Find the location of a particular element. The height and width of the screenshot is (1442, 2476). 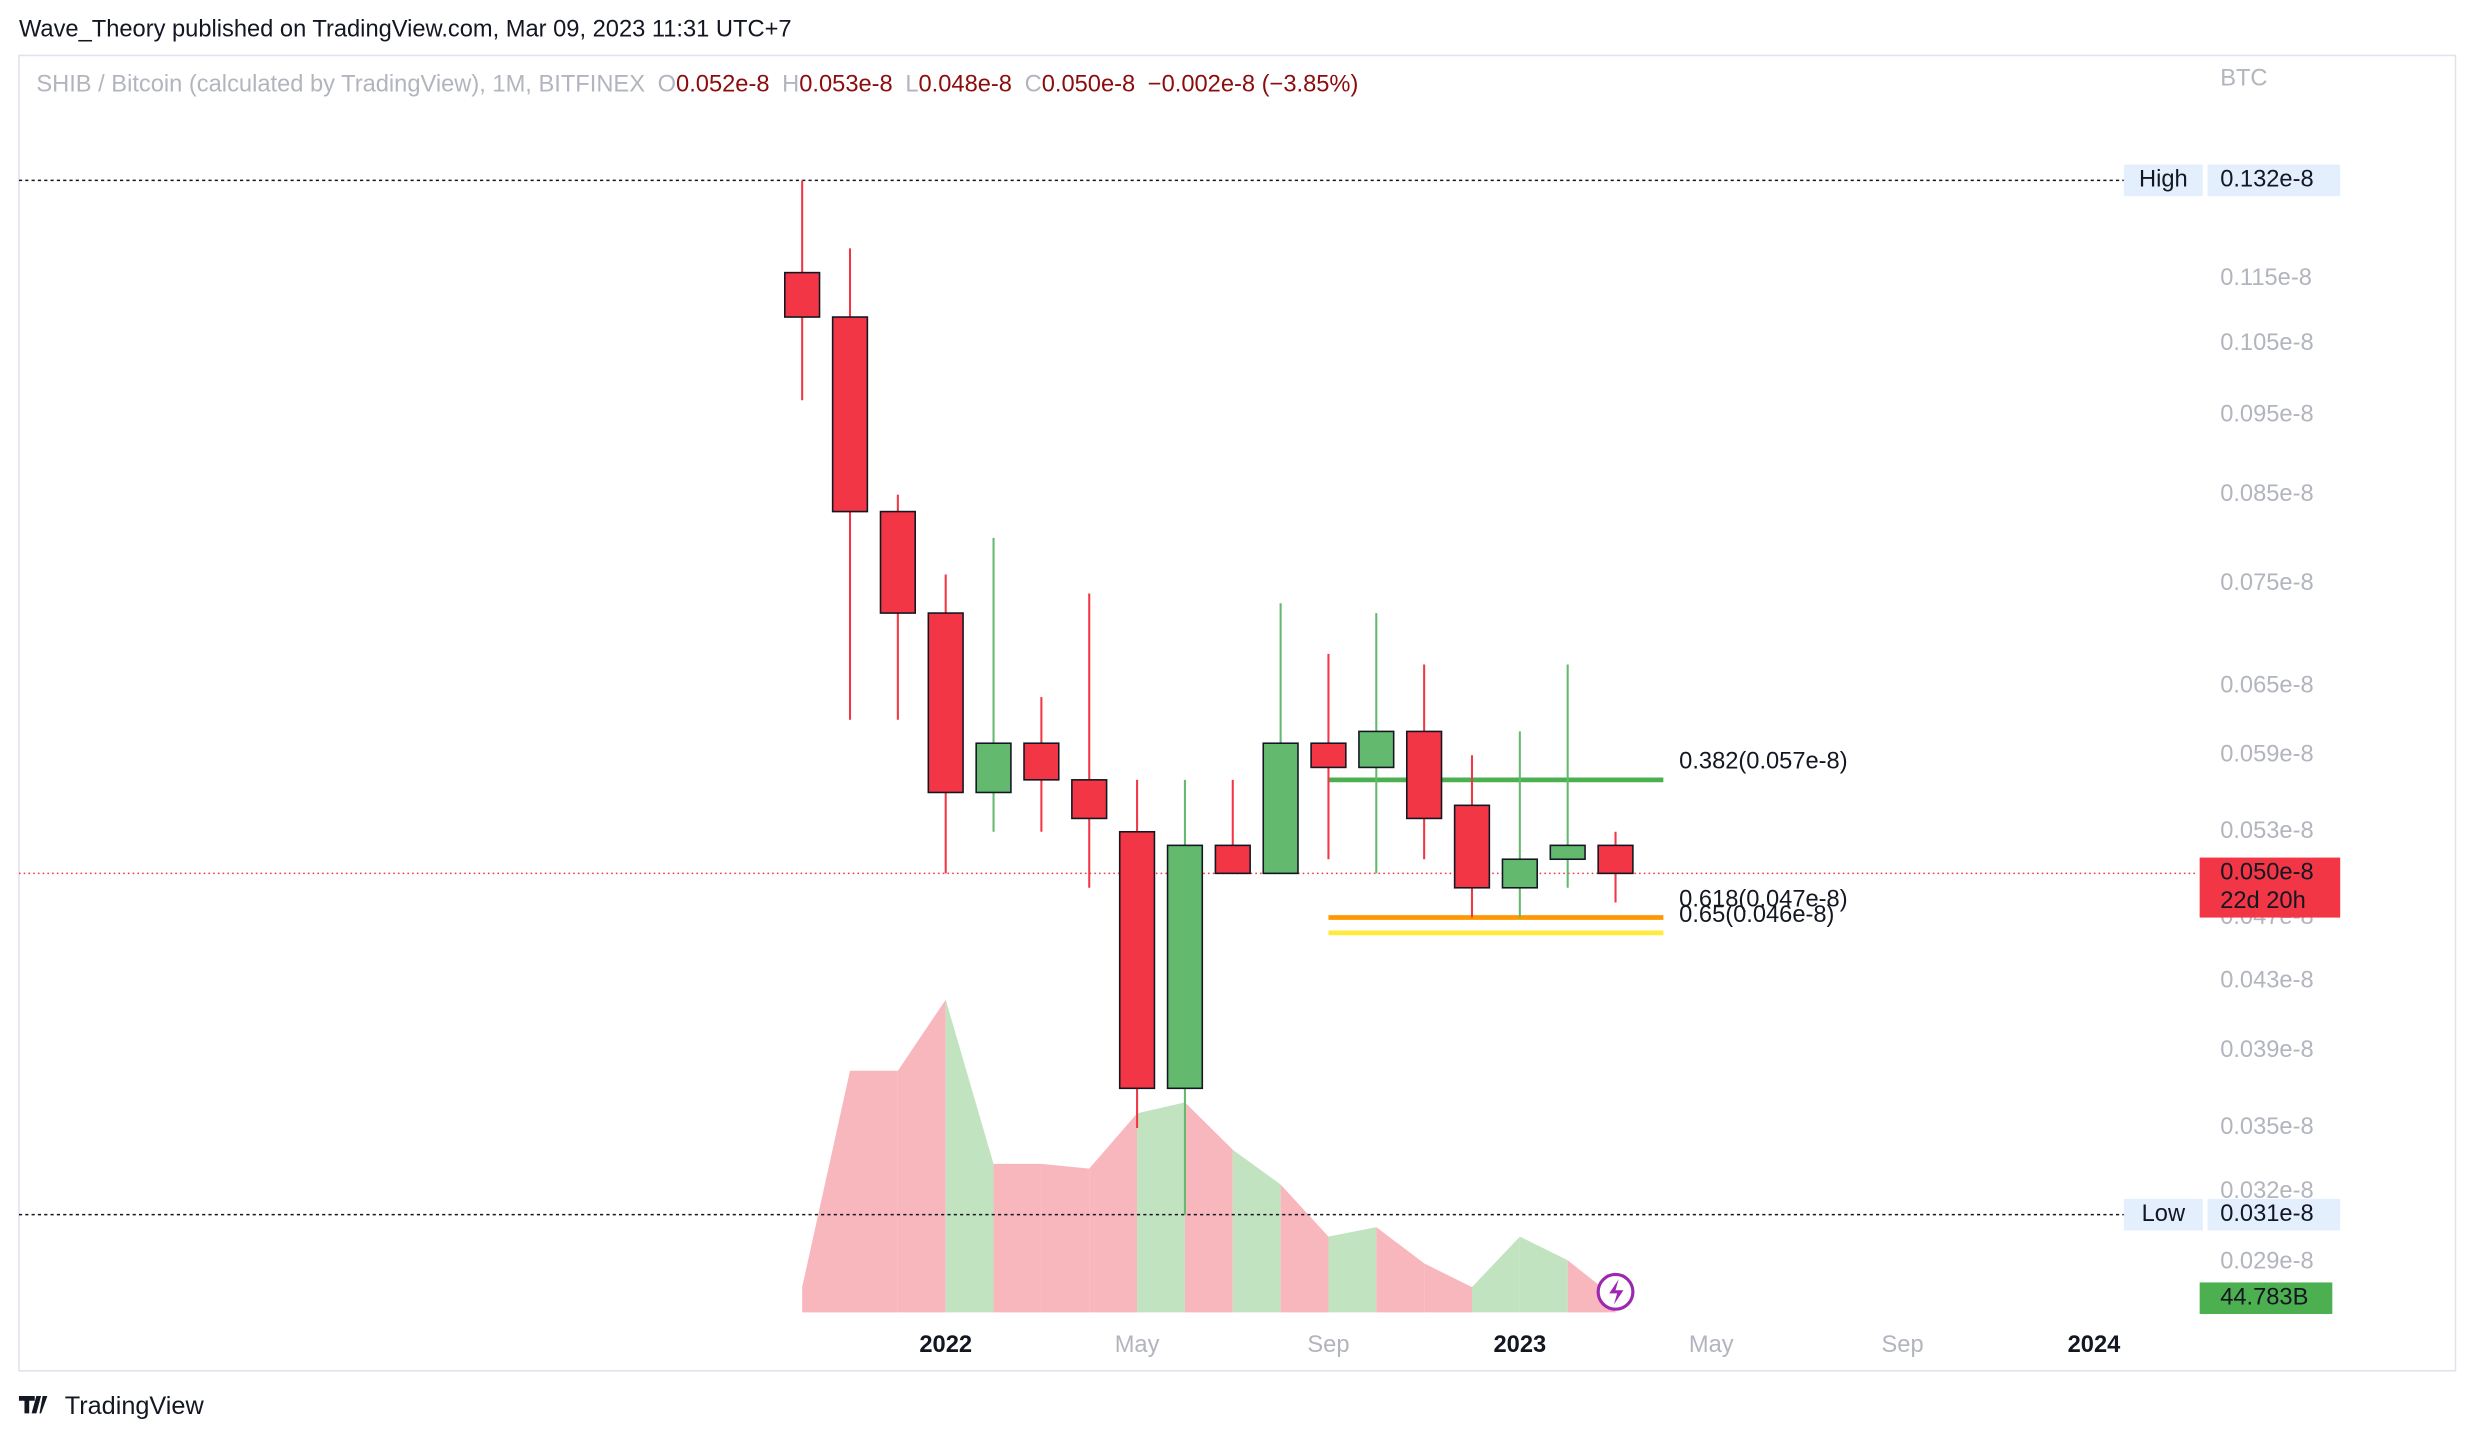

high_marker-label: High is located at coordinates (2163, 180).